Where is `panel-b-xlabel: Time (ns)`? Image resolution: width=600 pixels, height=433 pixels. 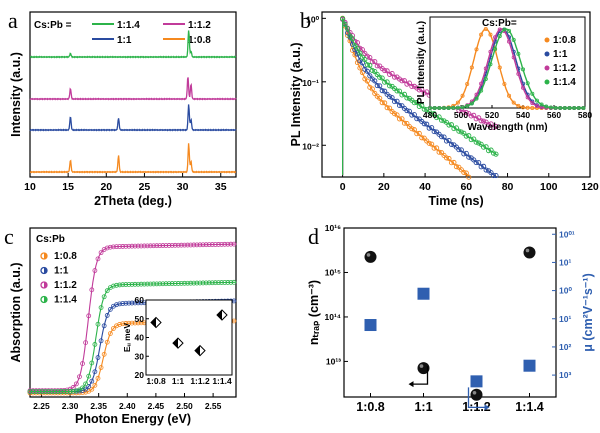 panel-b-xlabel: Time (ns) is located at coordinates (455, 201).